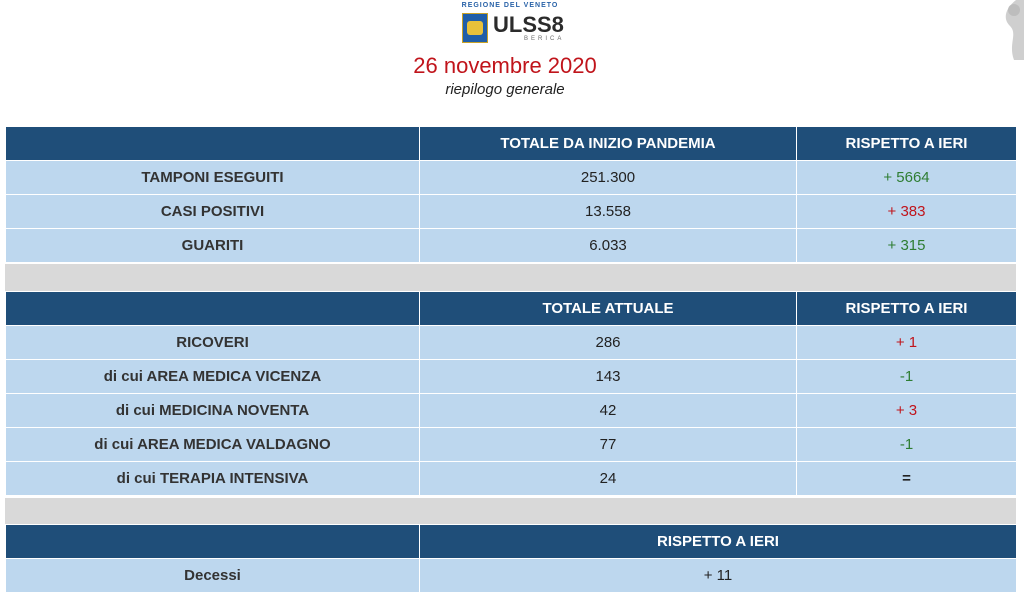 This screenshot has width=1024, height=603. Describe the element at coordinates (608, 245) in the screenshot. I see `row-total: 6.033` at that location.